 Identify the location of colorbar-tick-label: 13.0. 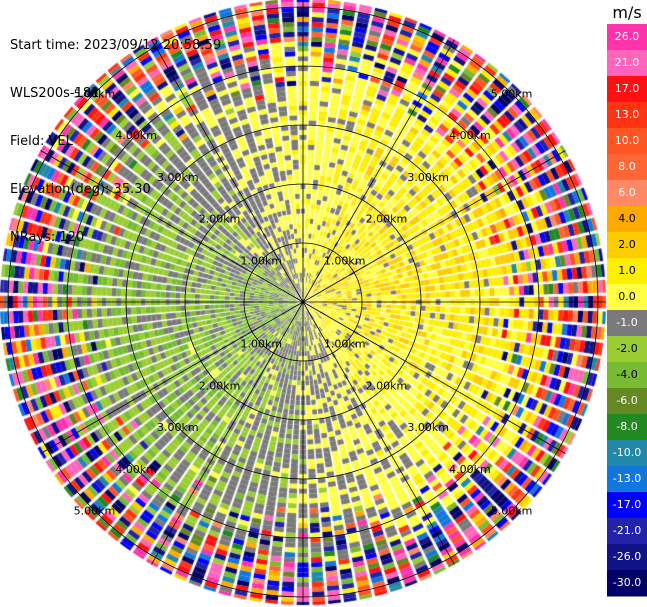
(627, 114).